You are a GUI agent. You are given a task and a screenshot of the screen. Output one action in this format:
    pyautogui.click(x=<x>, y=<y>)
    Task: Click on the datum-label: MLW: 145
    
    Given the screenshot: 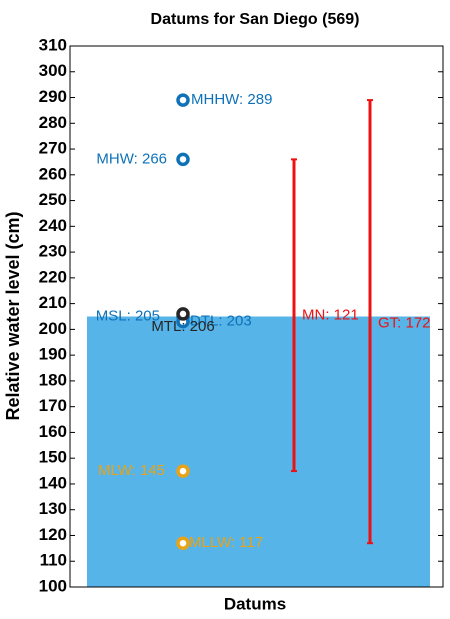 What is the action you would take?
    pyautogui.click(x=131, y=470)
    